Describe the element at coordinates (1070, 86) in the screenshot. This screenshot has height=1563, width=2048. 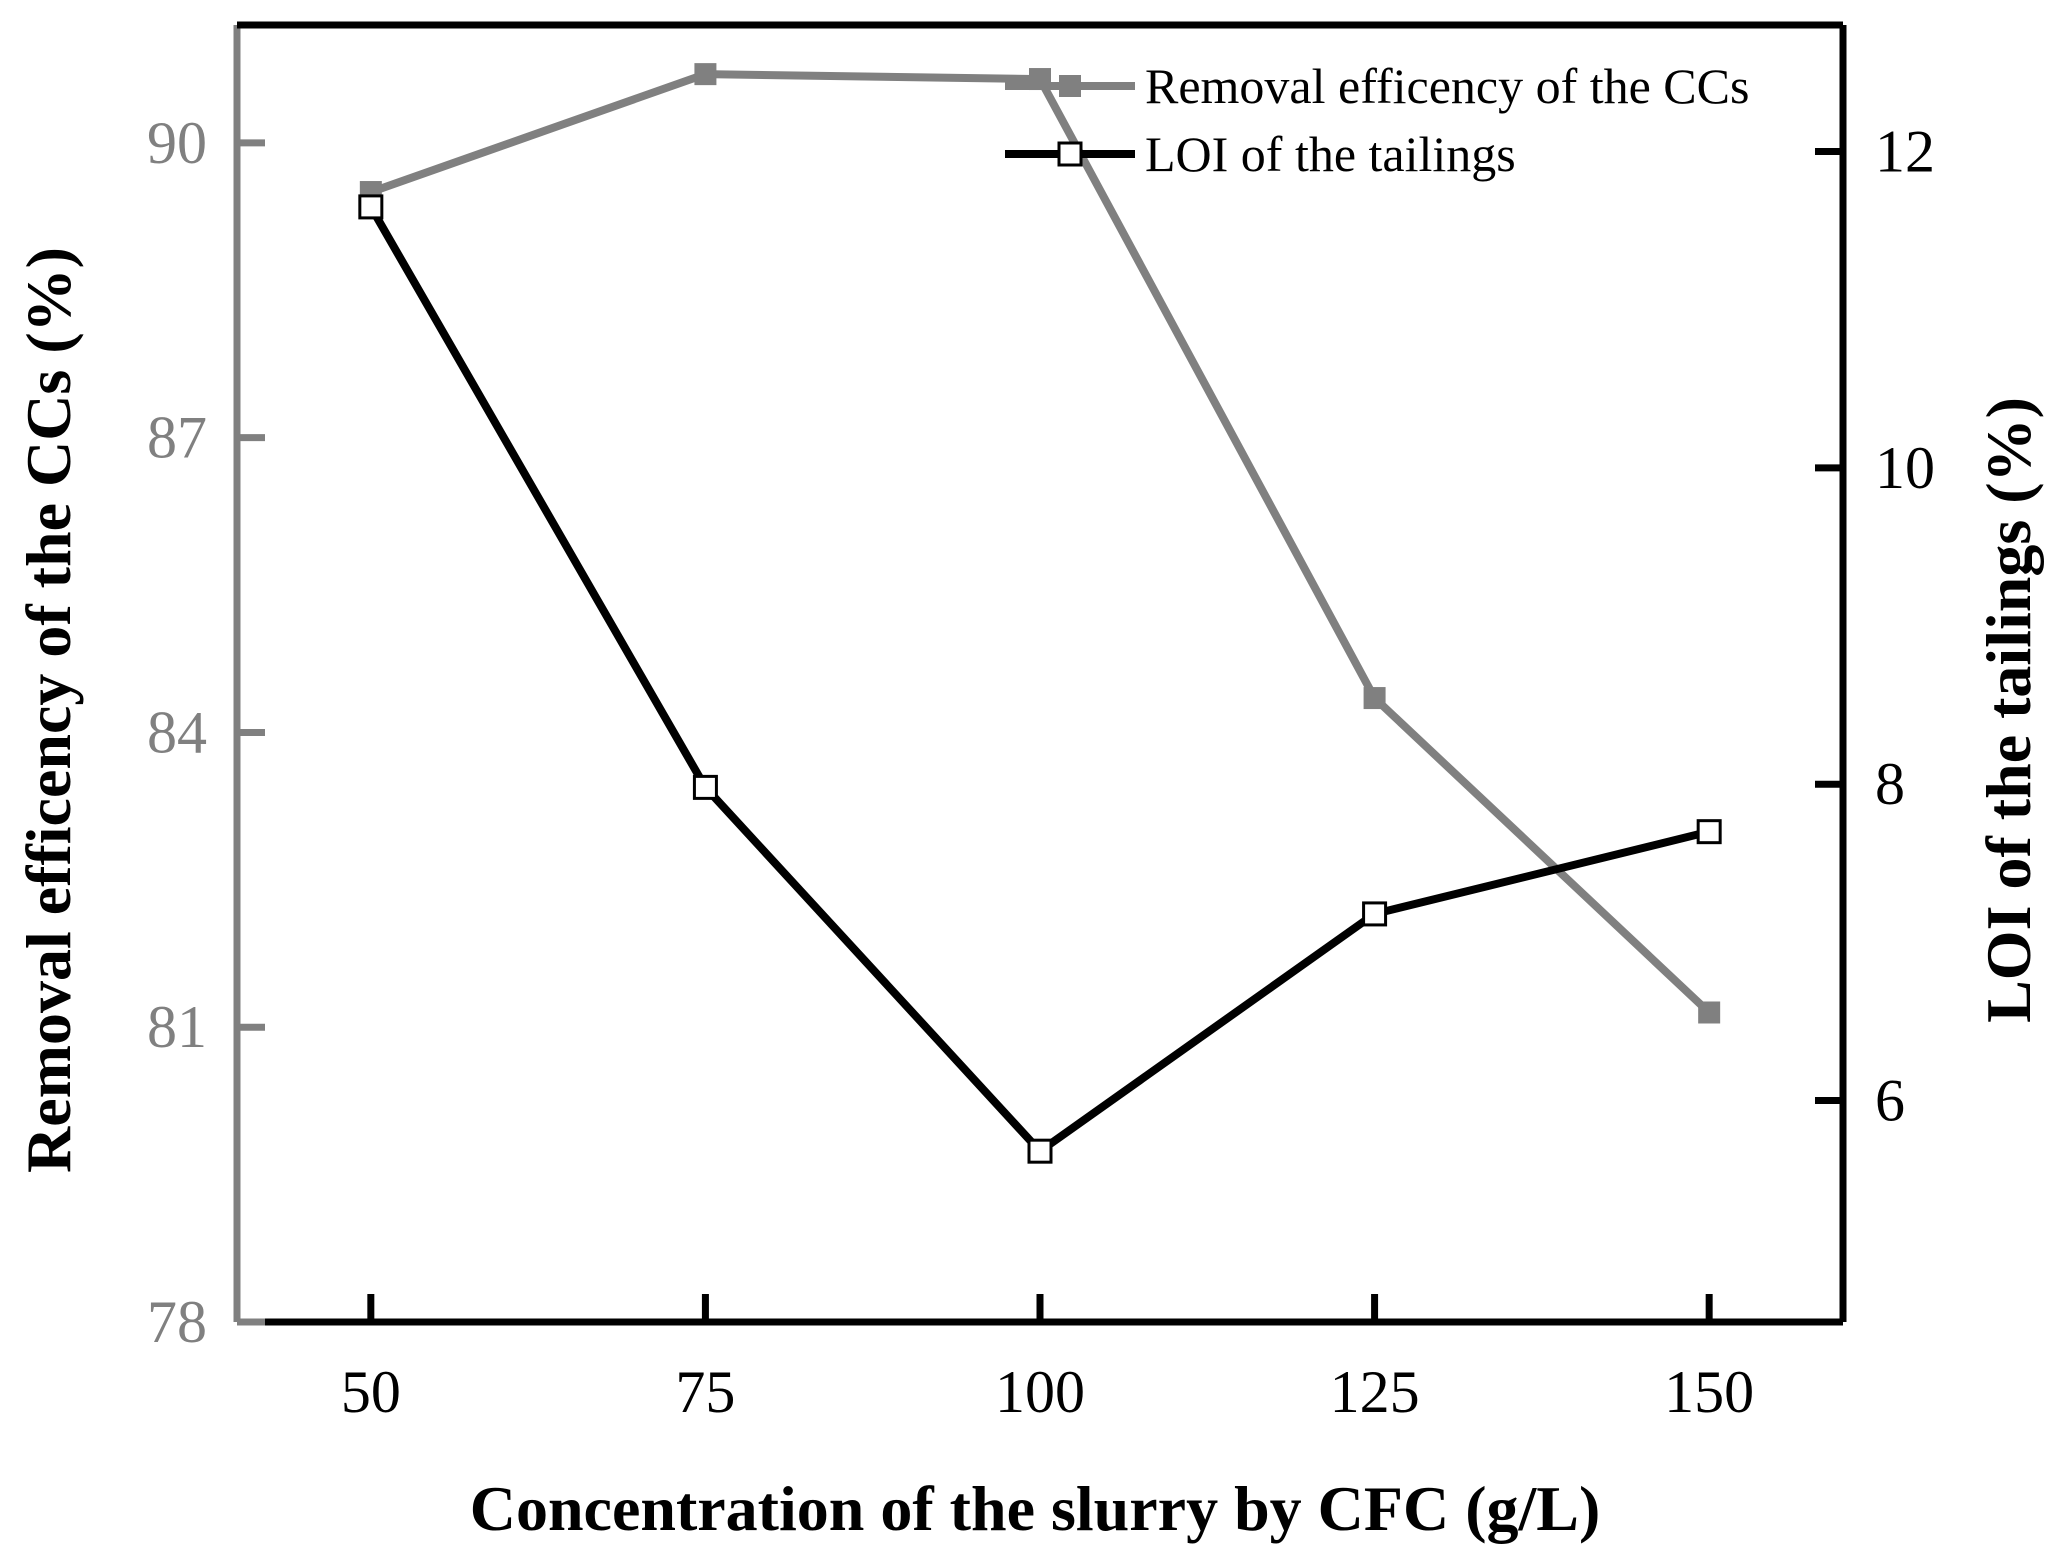
I see `legend-removal-efficiency-marker` at that location.